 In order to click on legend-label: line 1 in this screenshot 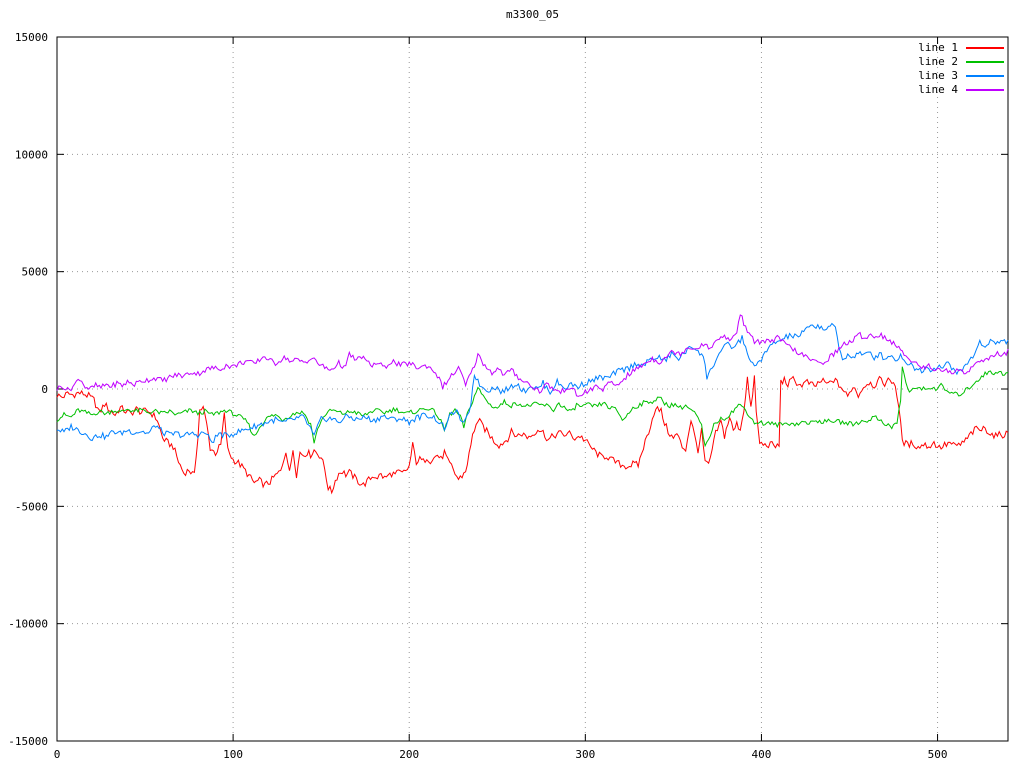, I will do `click(938, 47)`.